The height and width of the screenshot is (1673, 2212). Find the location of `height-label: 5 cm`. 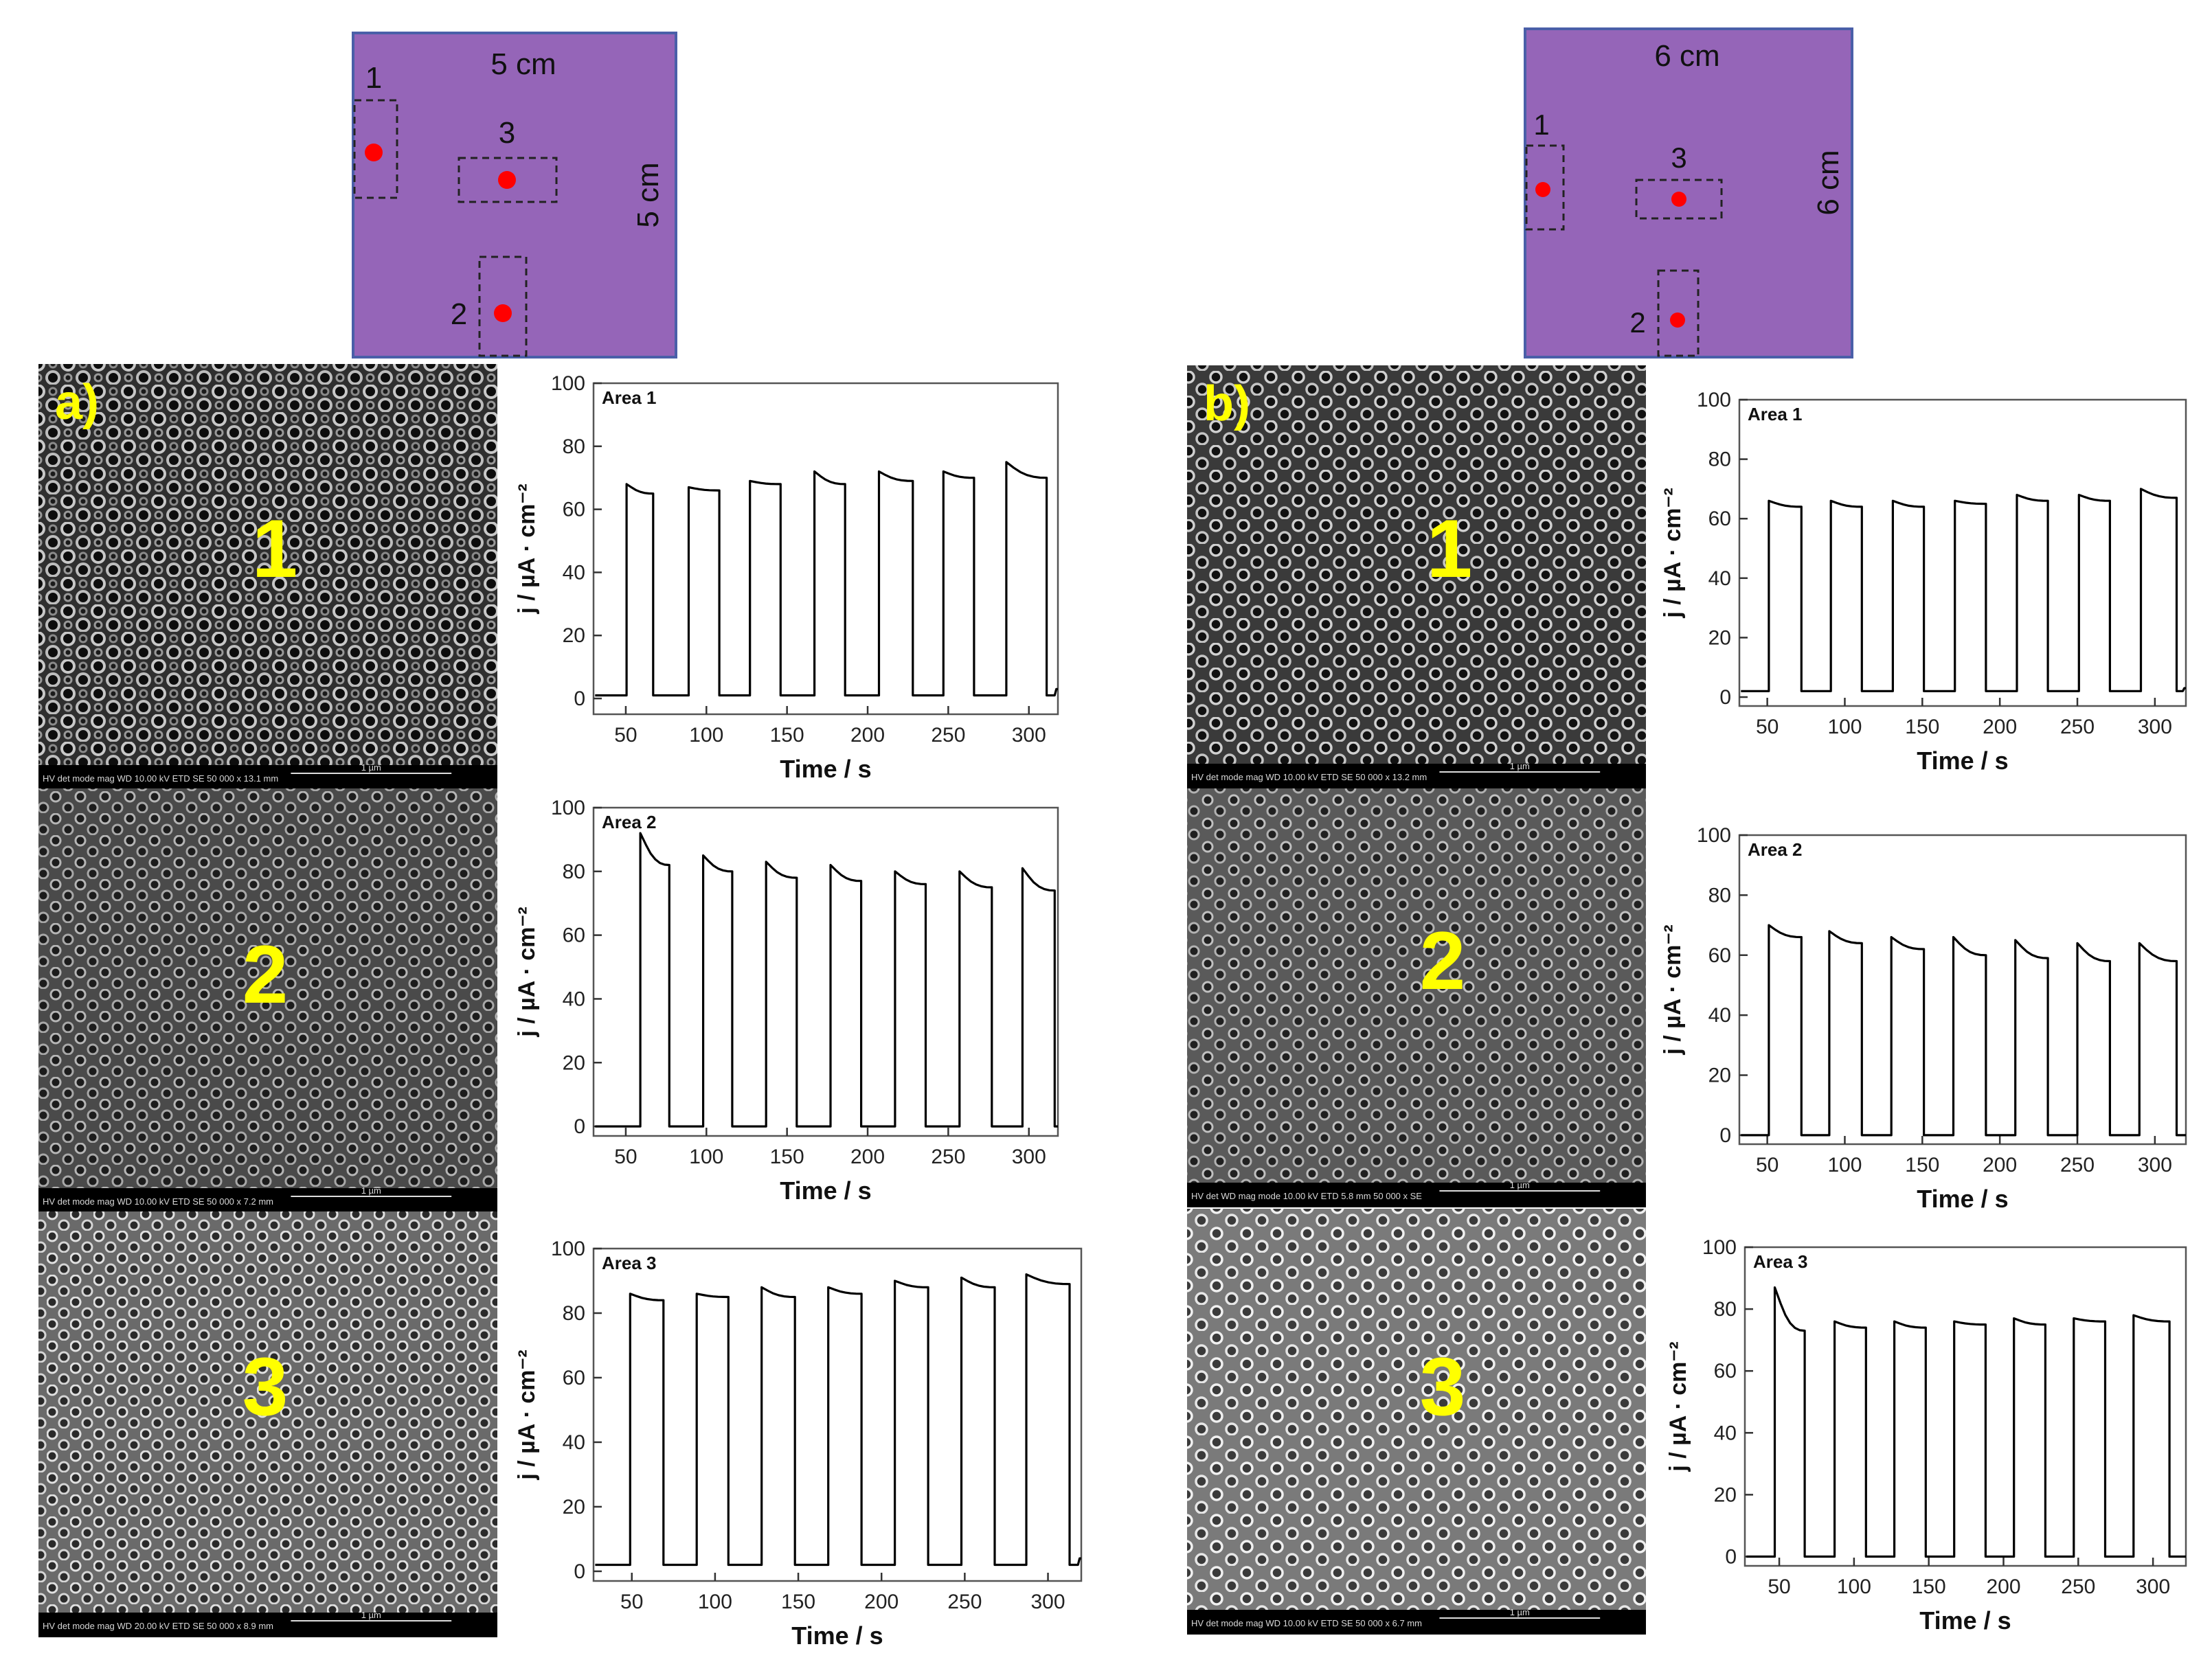

height-label: 5 cm is located at coordinates (648, 194).